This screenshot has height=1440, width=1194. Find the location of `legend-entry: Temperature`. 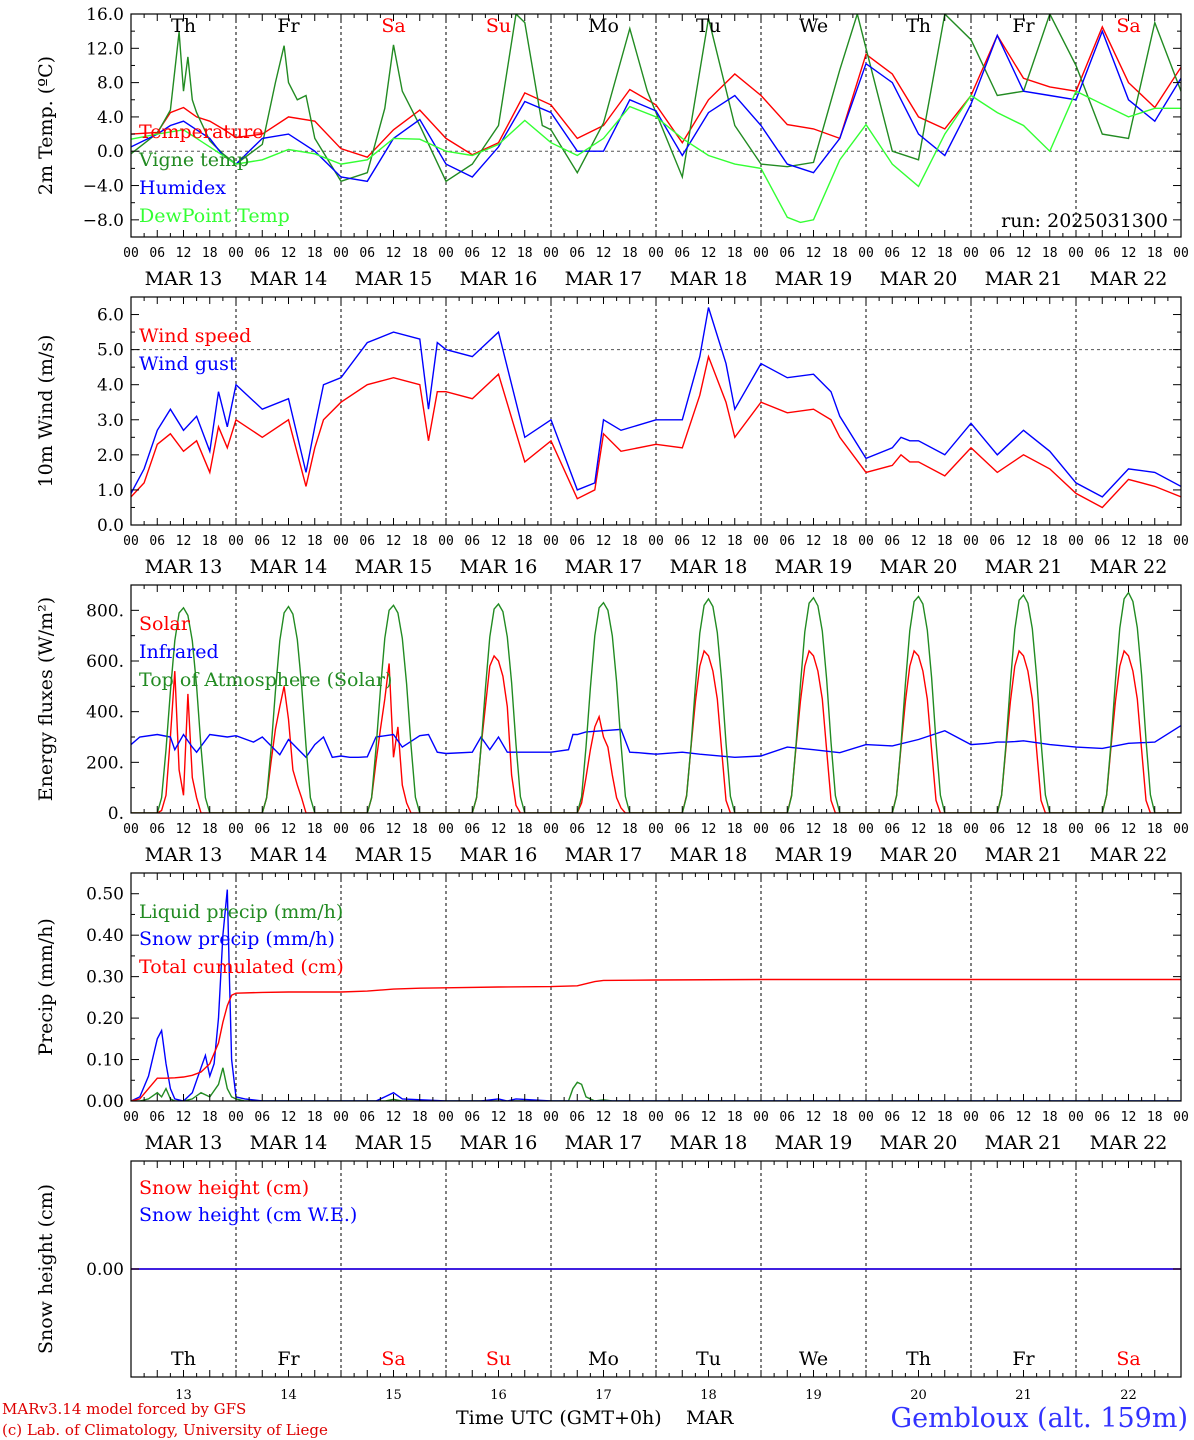

legend-entry: Temperature is located at coordinates (201, 132).